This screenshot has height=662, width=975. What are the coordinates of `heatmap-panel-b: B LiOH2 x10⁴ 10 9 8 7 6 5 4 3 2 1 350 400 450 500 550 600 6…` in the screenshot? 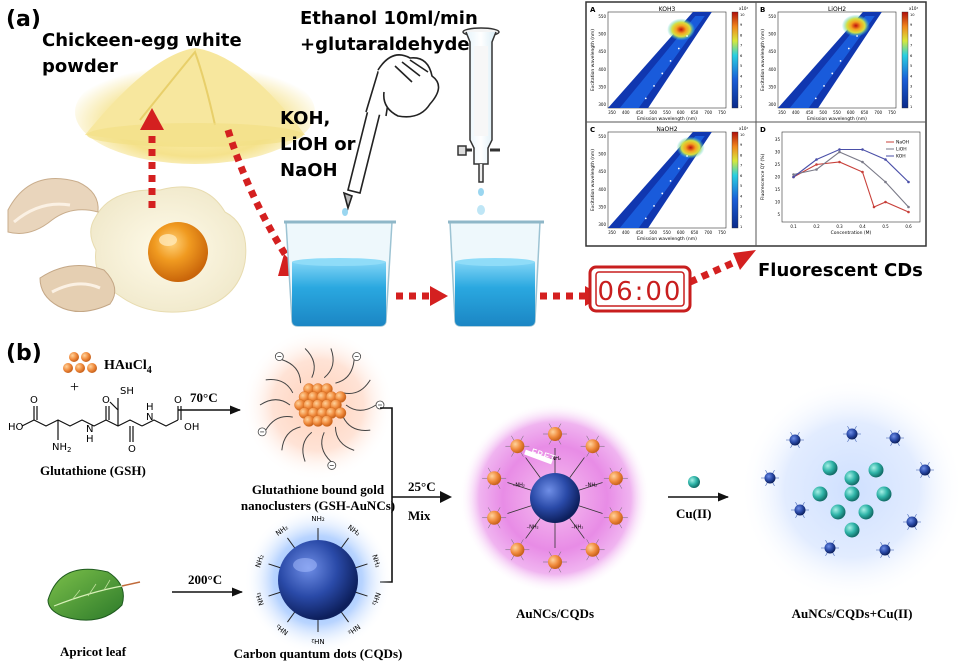 It's located at (839, 64).